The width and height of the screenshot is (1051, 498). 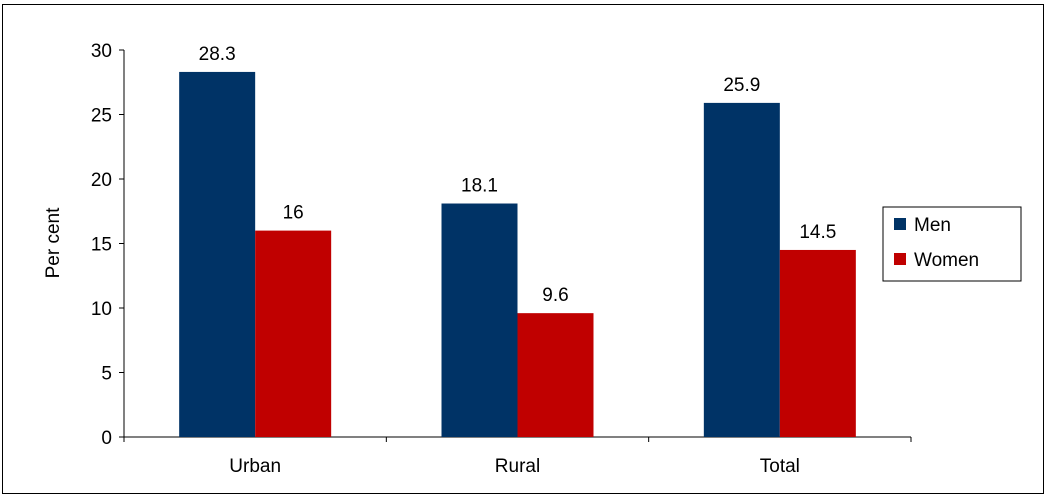 I want to click on legend: Men Women, so click(x=952, y=244).